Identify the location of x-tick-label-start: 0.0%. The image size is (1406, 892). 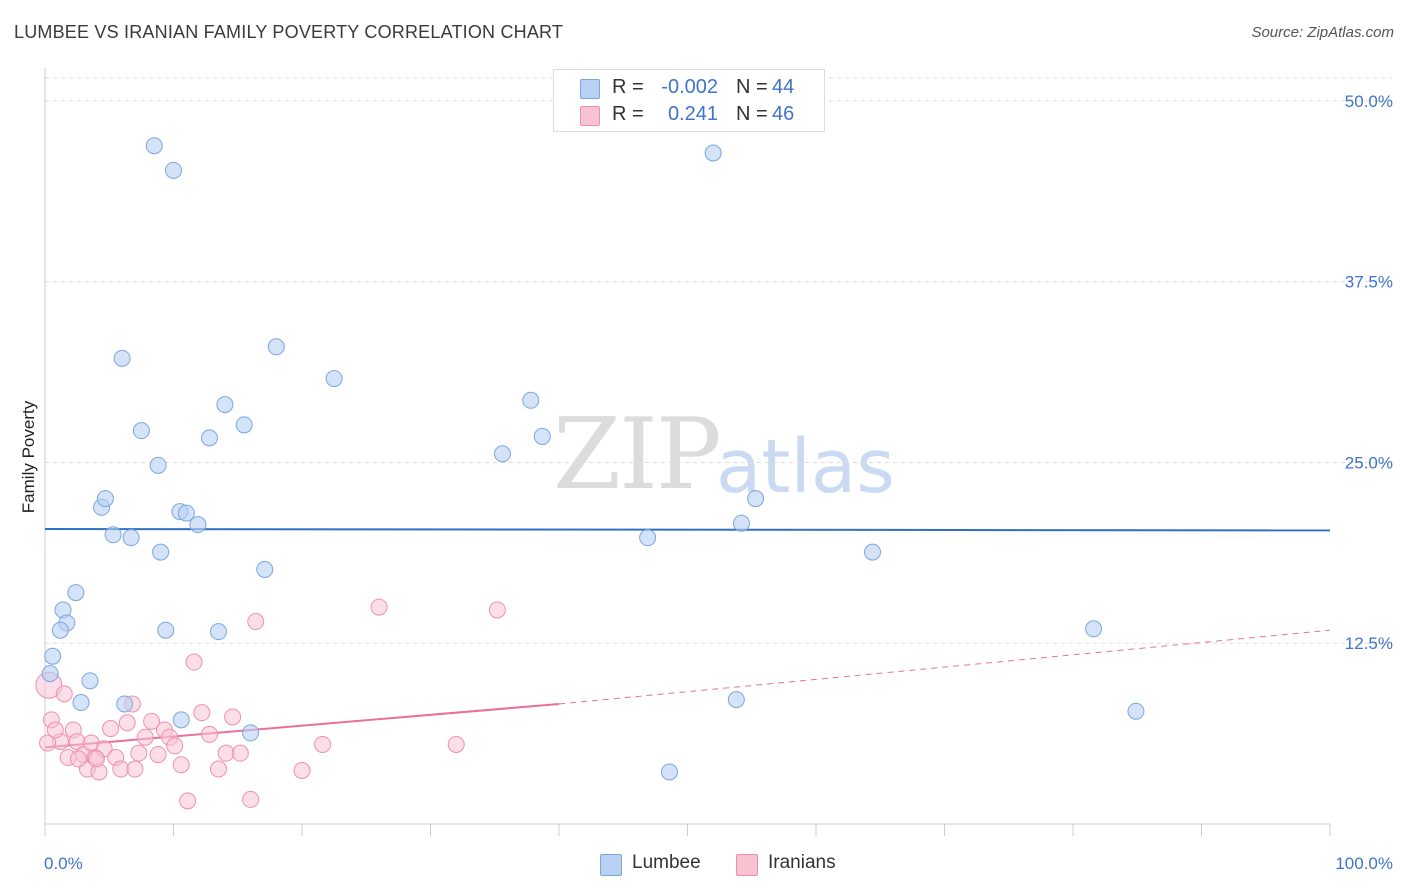
(63, 863).